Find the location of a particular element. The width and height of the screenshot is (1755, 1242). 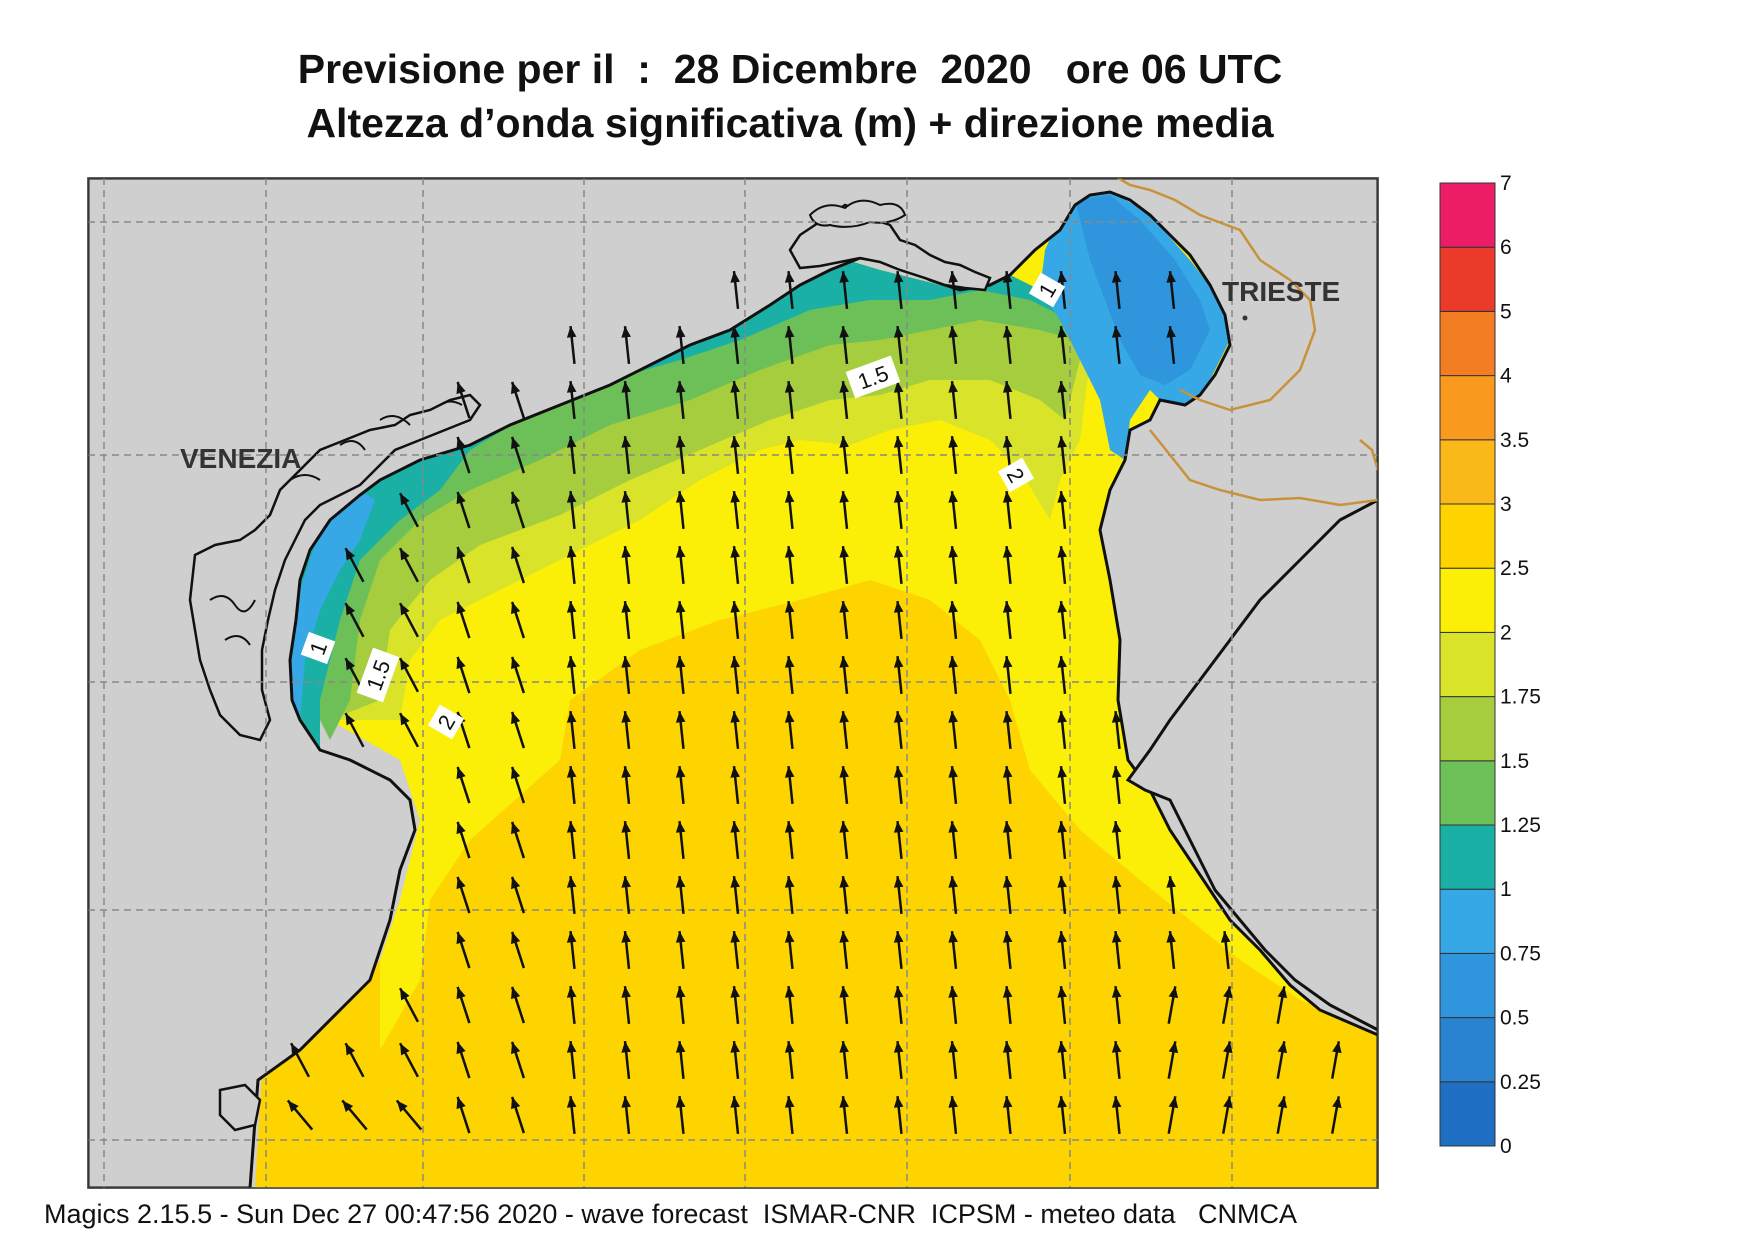

colorbar-tick-label: 3 is located at coordinates (1506, 504).